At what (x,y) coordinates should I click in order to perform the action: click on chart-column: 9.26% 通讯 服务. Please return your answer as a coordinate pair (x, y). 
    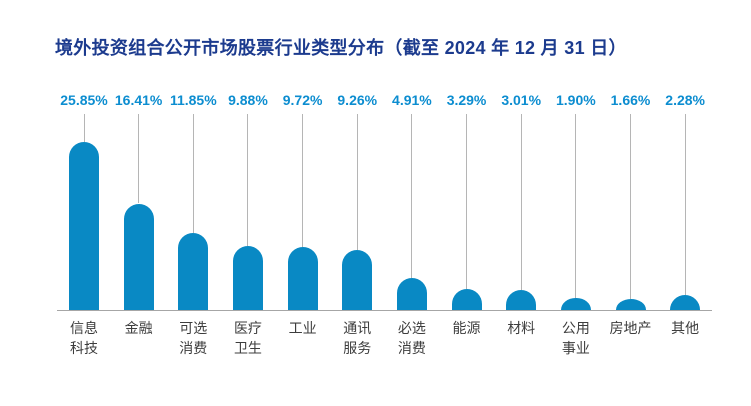
    Looking at the image, I should click on (357, 203).